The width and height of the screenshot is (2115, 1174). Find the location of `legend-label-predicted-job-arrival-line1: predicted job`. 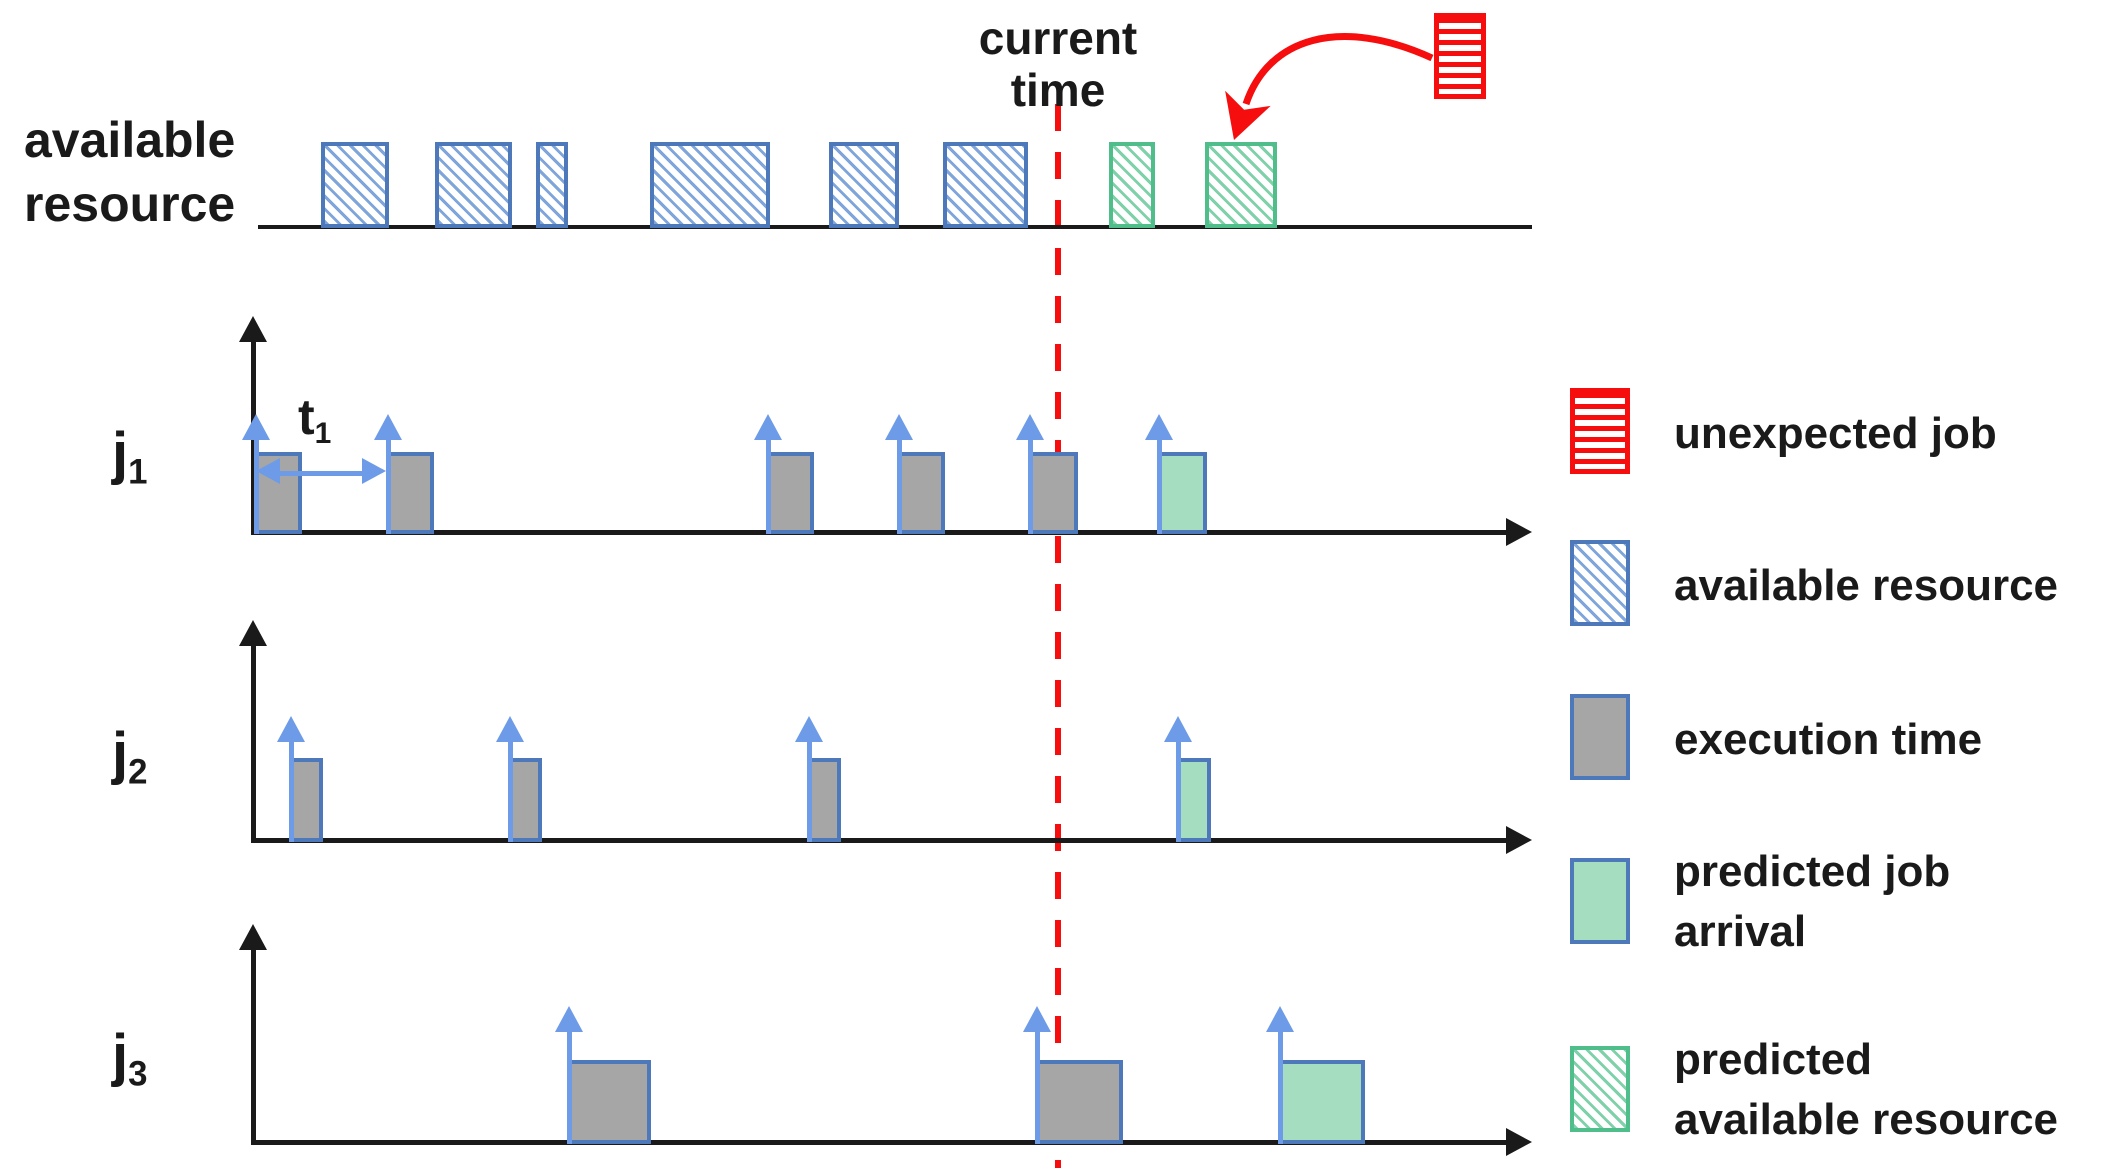

legend-label-predicted-job-arrival-line1: predicted job is located at coordinates (1812, 871).